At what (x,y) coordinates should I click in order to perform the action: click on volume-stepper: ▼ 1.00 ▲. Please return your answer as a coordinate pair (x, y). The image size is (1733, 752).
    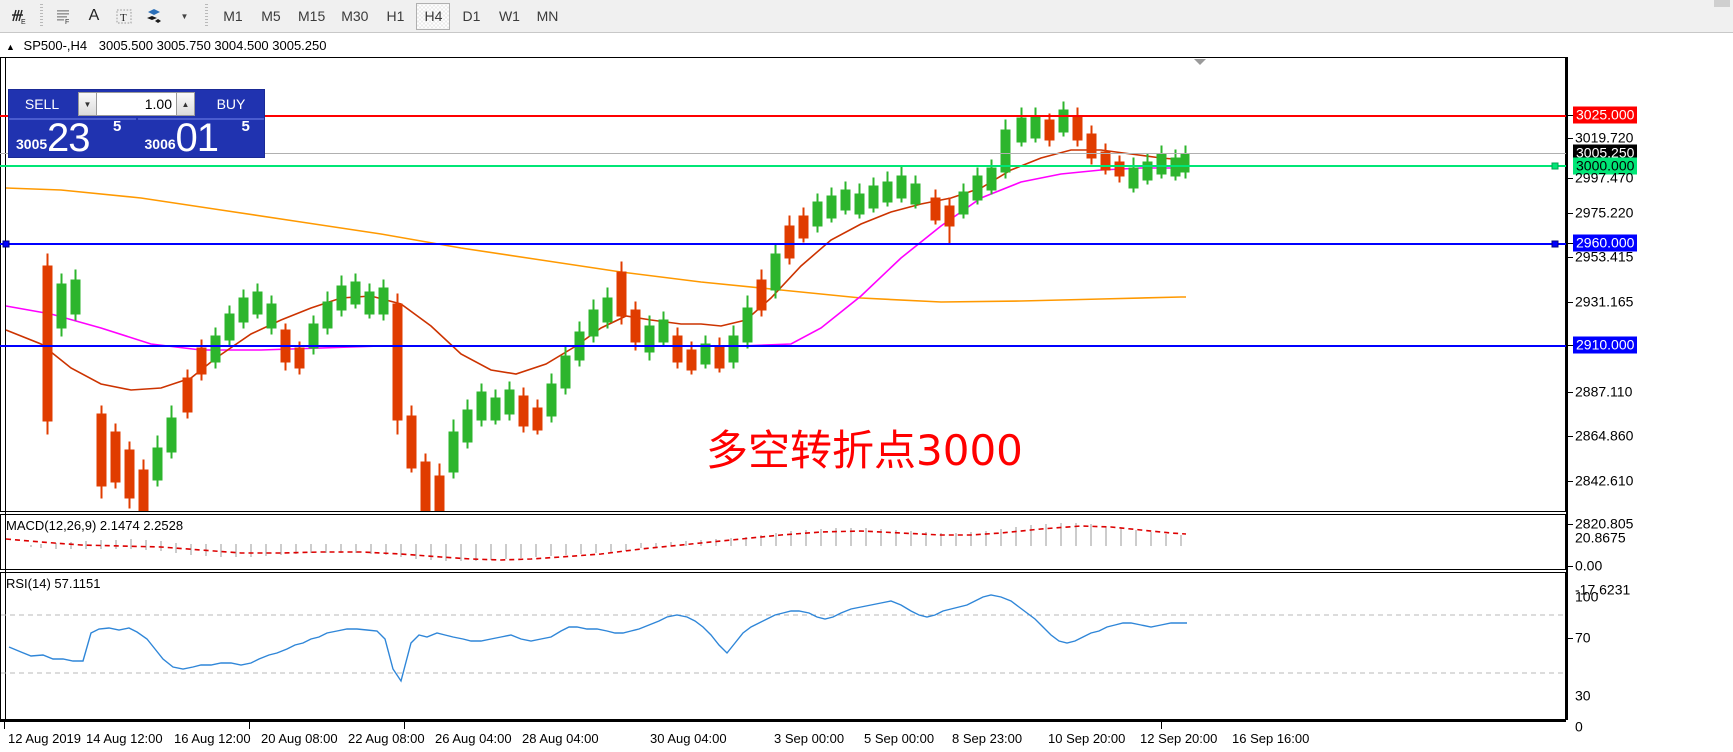
    Looking at the image, I should click on (136, 104).